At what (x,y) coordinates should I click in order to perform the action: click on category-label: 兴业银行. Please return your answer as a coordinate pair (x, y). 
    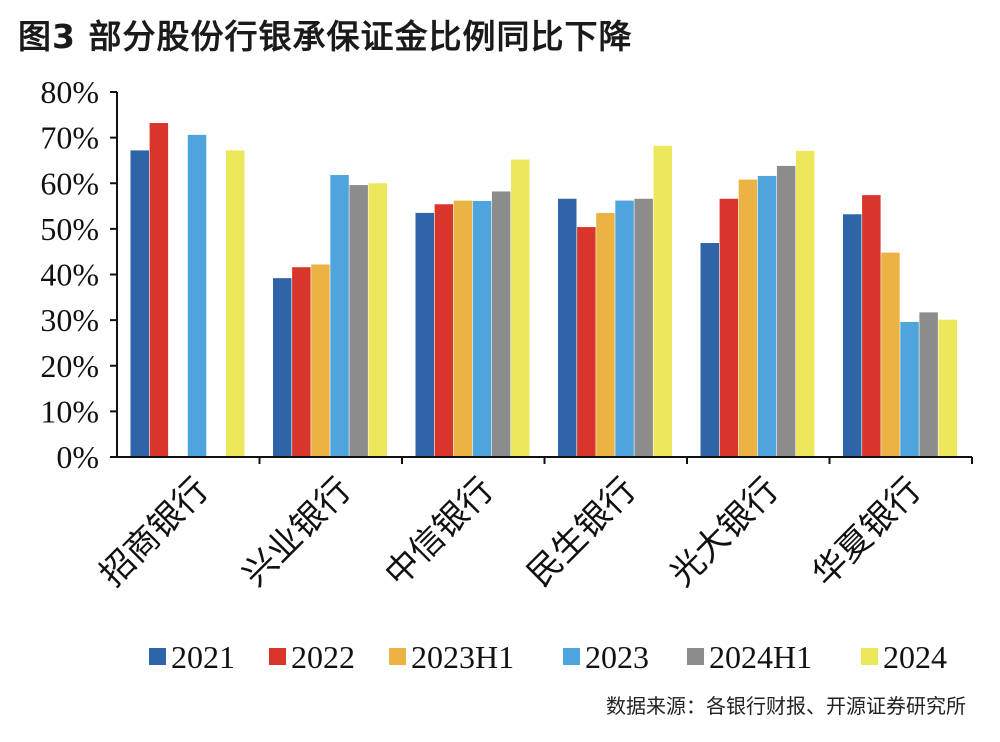
    Looking at the image, I should click on (297, 532).